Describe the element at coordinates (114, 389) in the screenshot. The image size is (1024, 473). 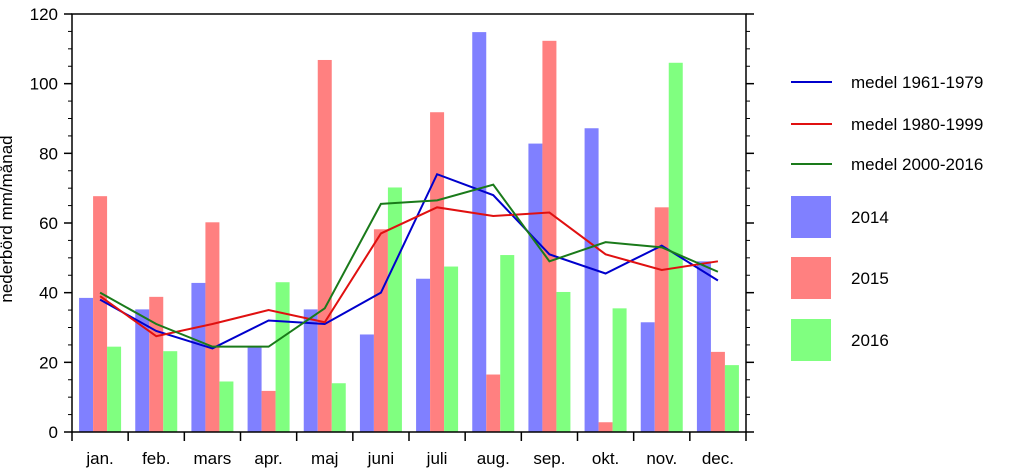
I see `bar-2016-jan.` at that location.